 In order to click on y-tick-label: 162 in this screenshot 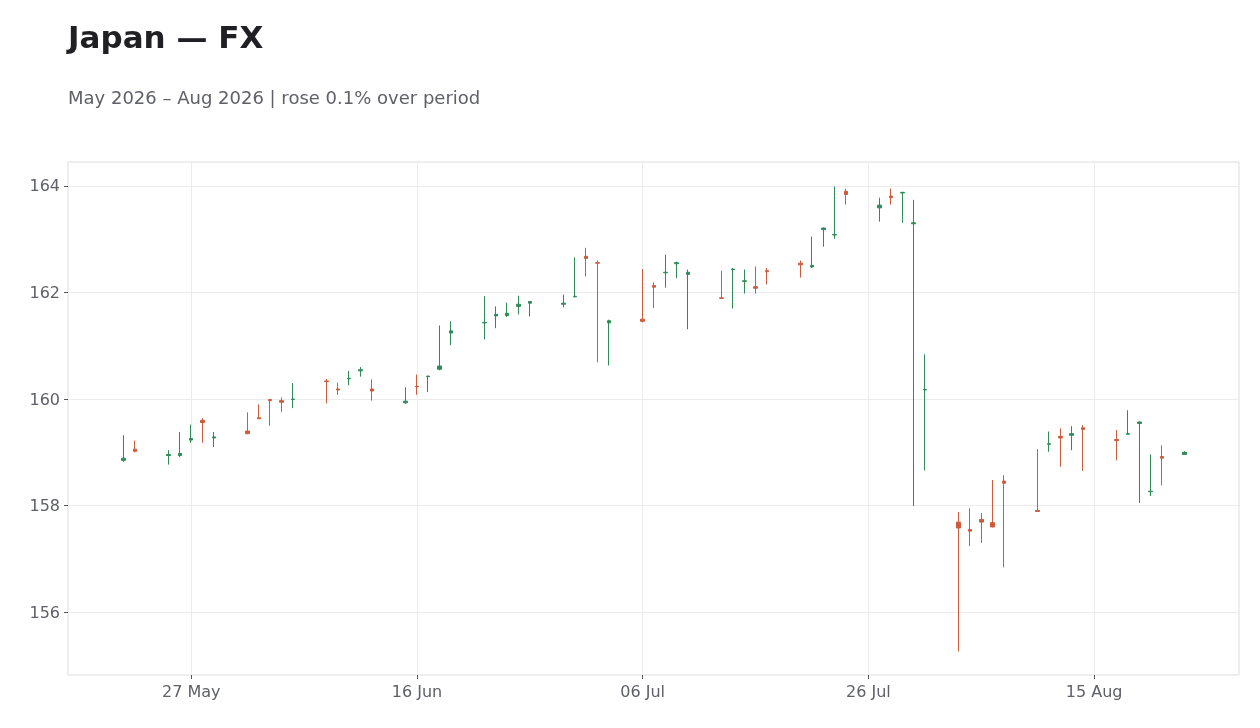, I will do `click(44, 293)`.